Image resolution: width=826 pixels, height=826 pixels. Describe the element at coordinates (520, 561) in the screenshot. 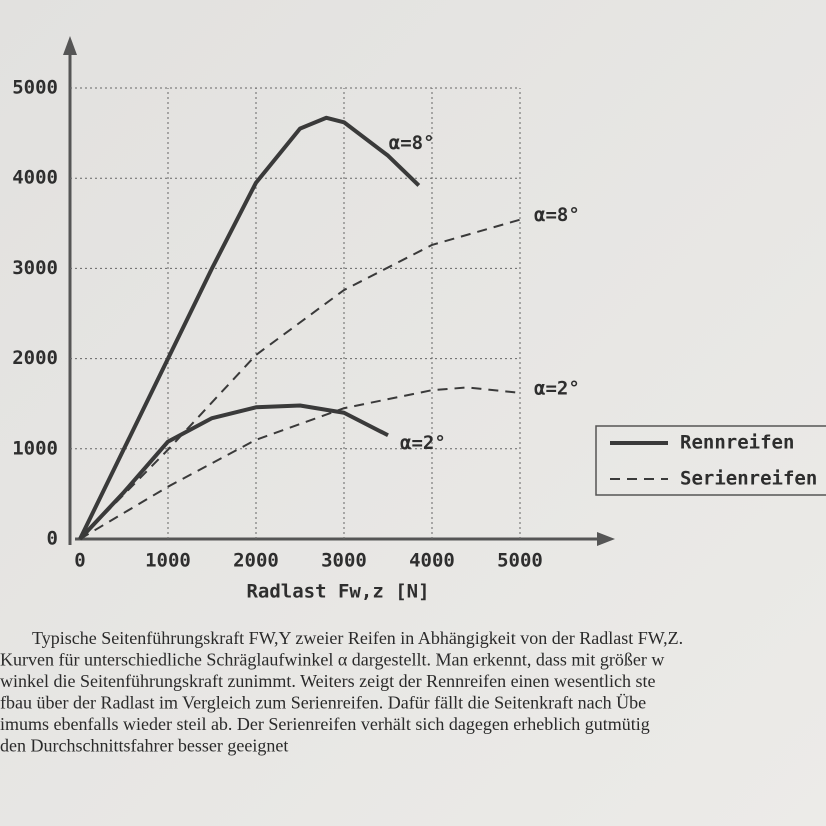

I see `x-tick-label: 5000` at that location.